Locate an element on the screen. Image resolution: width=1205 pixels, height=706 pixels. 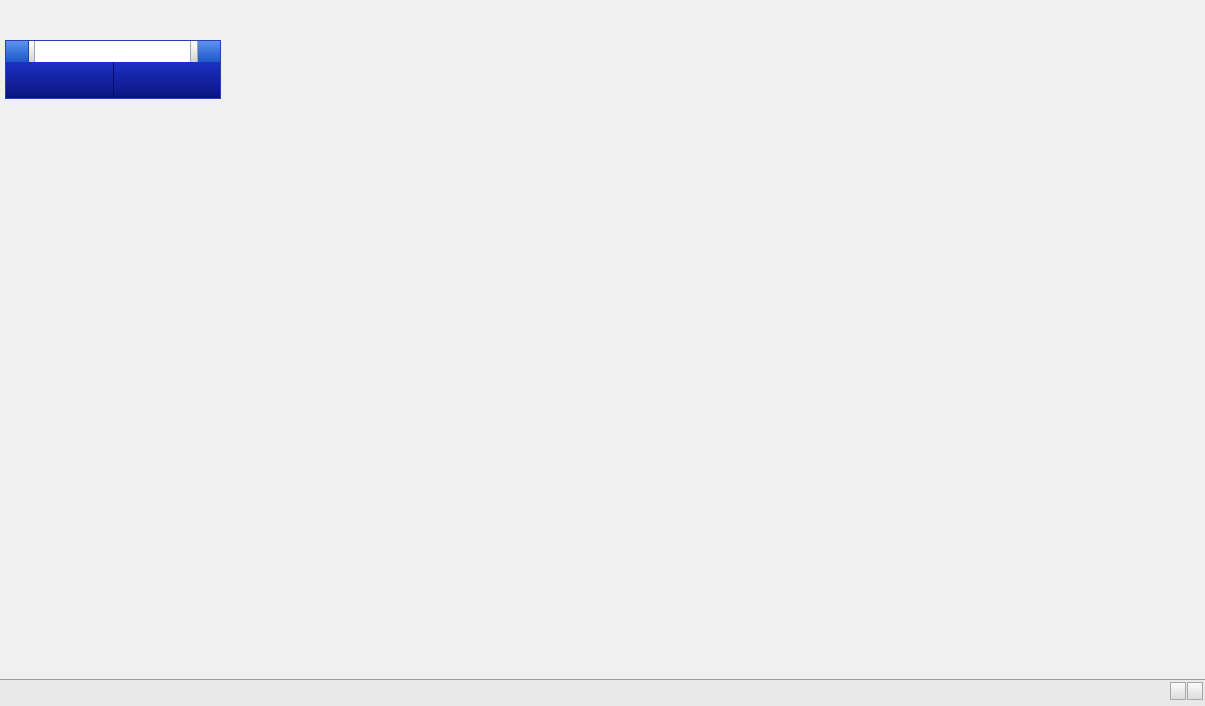
chart-tab-bar is located at coordinates (602, 692).